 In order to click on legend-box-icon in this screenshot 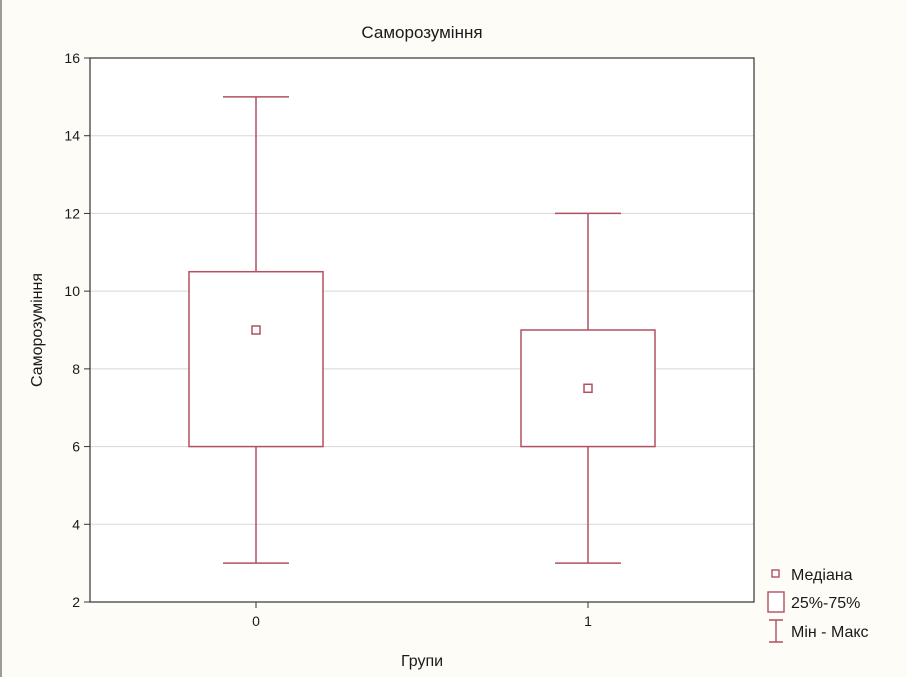, I will do `click(776, 602)`.